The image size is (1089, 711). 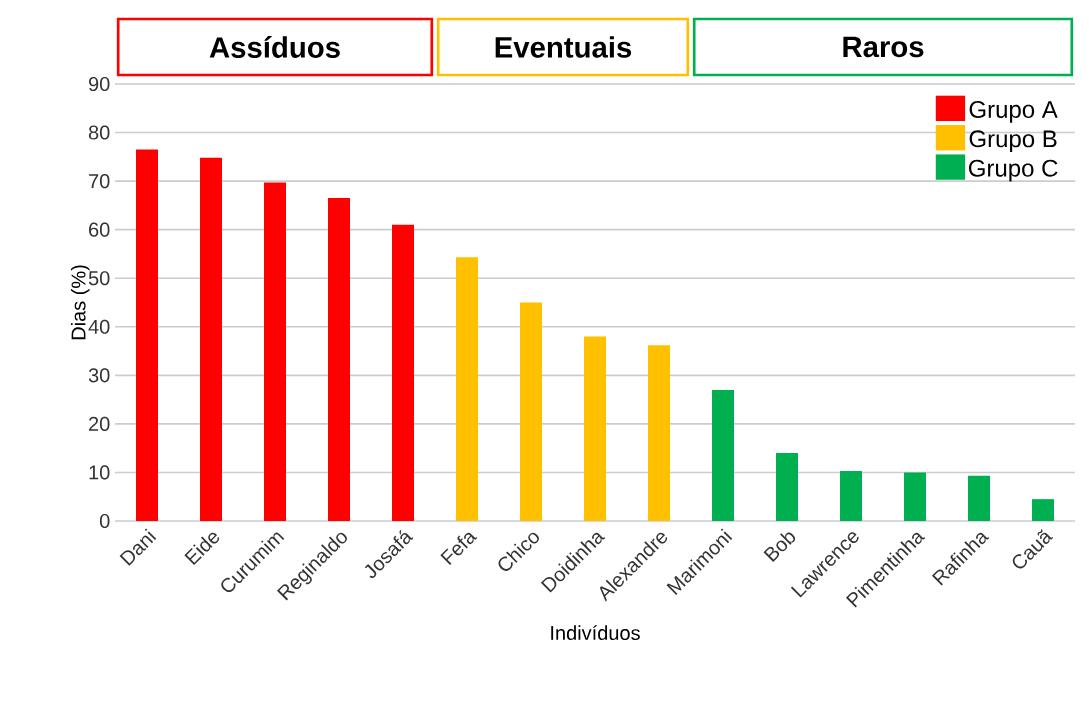 I want to click on legend-label: Grupo C, so click(x=1013, y=170).